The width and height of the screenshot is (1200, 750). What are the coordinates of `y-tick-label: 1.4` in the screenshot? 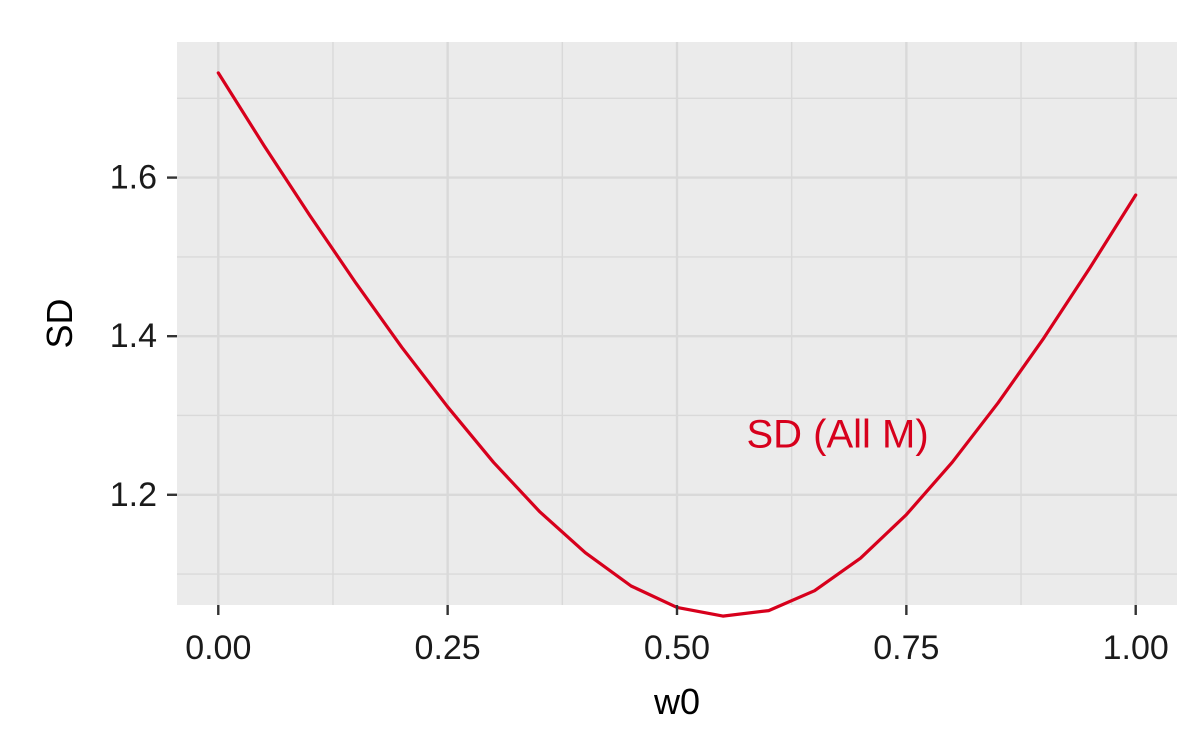 It's located at (133, 336).